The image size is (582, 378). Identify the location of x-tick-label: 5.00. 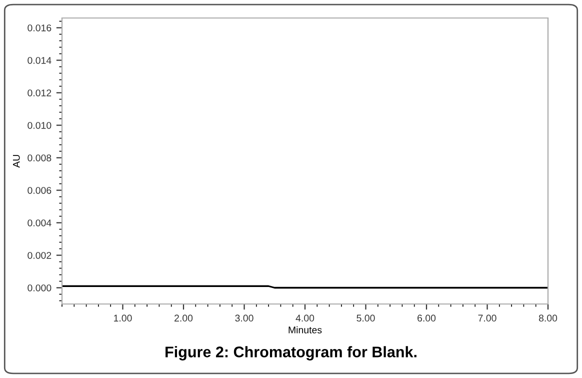
(365, 318).